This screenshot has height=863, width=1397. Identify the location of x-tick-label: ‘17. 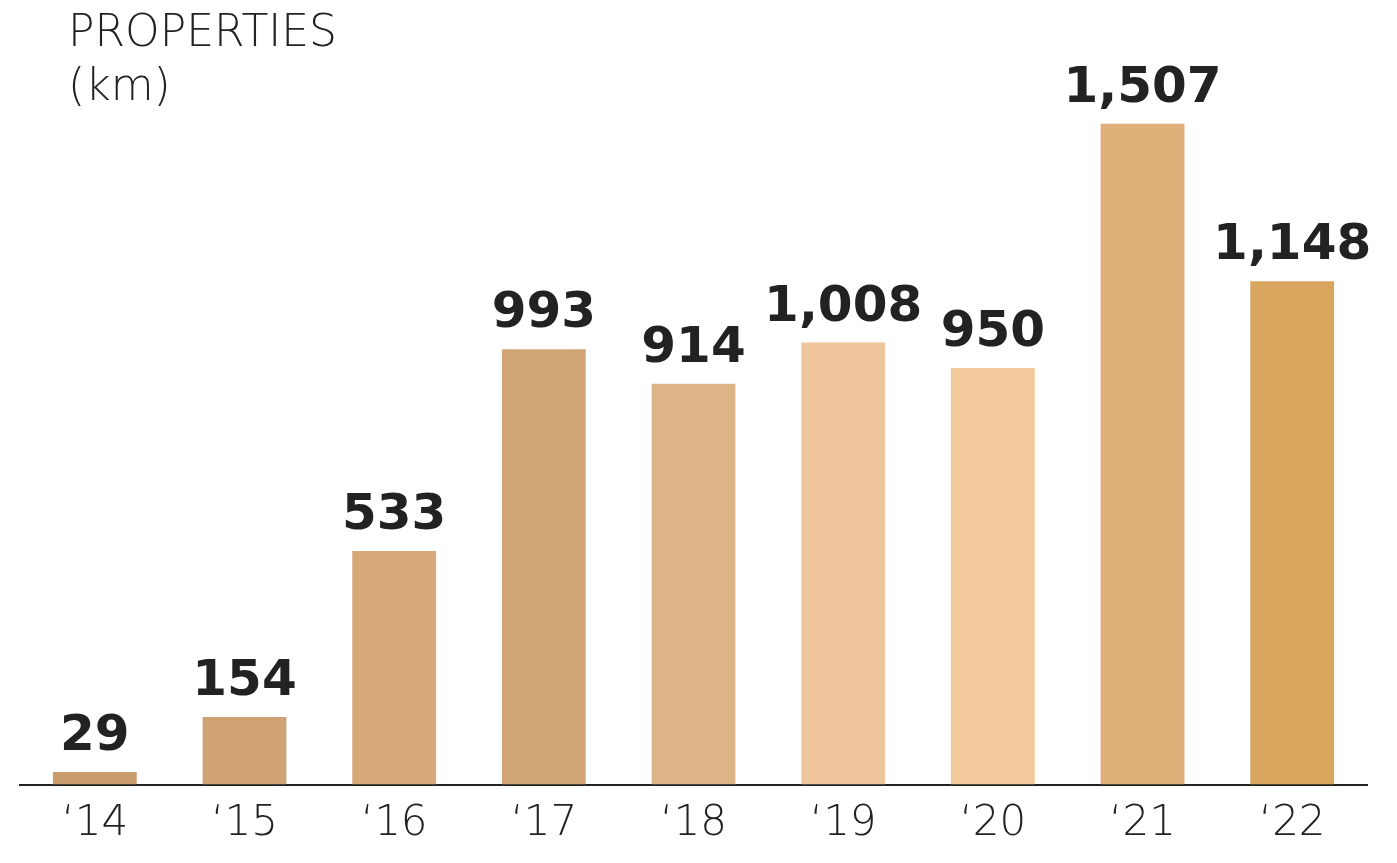
(544, 820).